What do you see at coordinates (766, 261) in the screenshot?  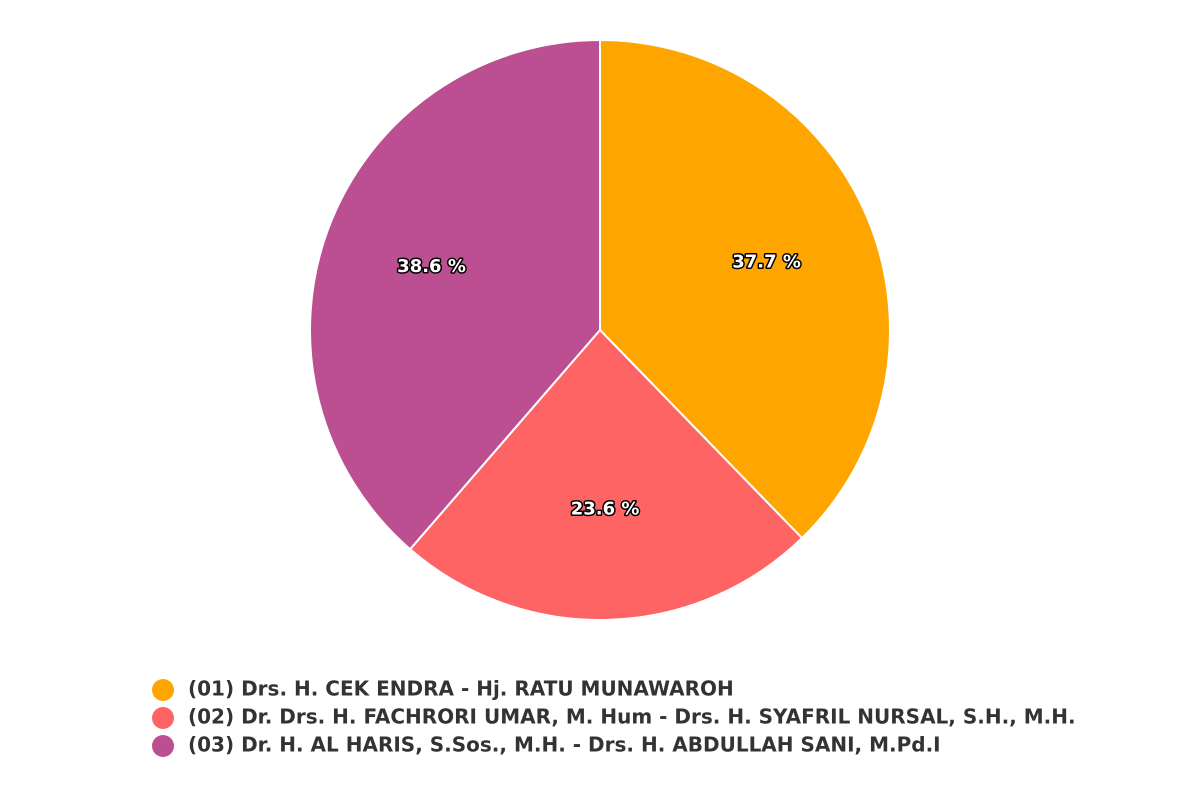 I see `data-label: 37.7 %` at bounding box center [766, 261].